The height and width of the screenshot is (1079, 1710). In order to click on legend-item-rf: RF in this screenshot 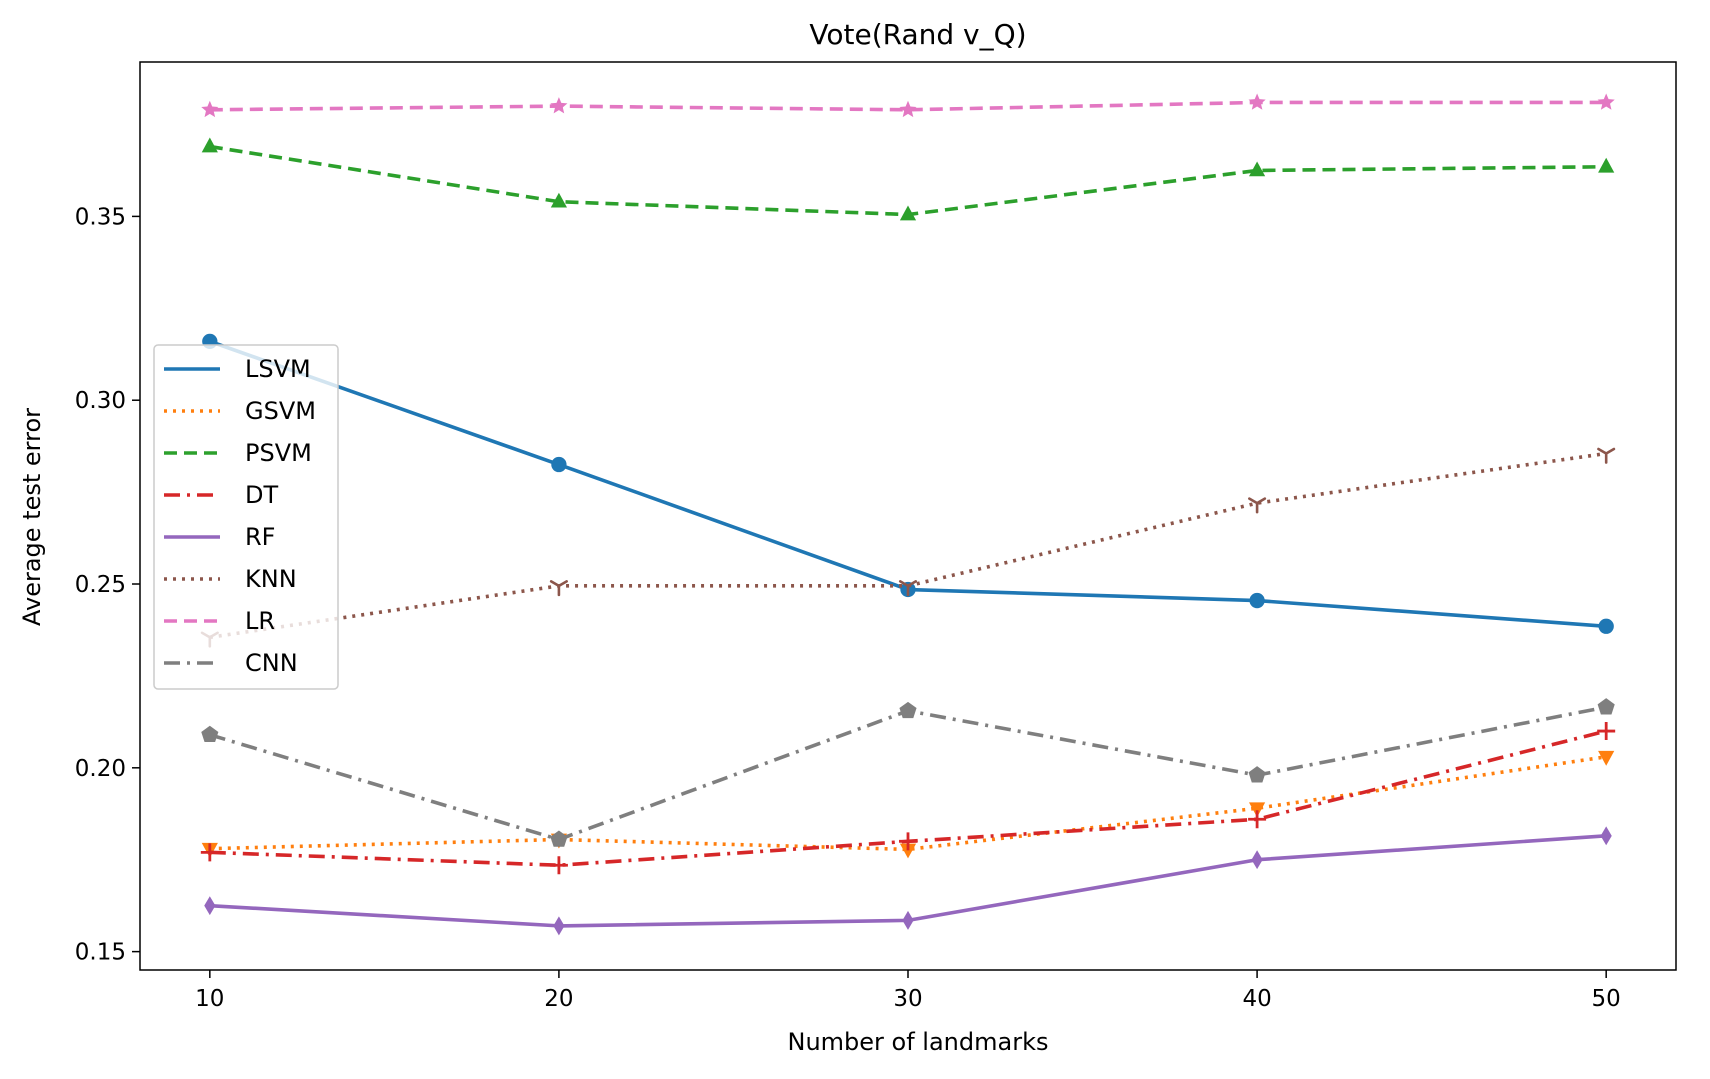, I will do `click(219, 537)`.